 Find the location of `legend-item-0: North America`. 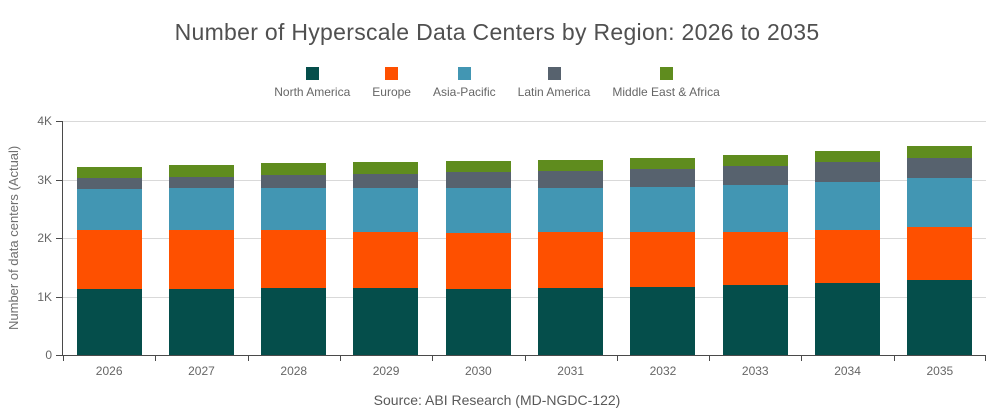

legend-item-0: North America is located at coordinates (312, 83).